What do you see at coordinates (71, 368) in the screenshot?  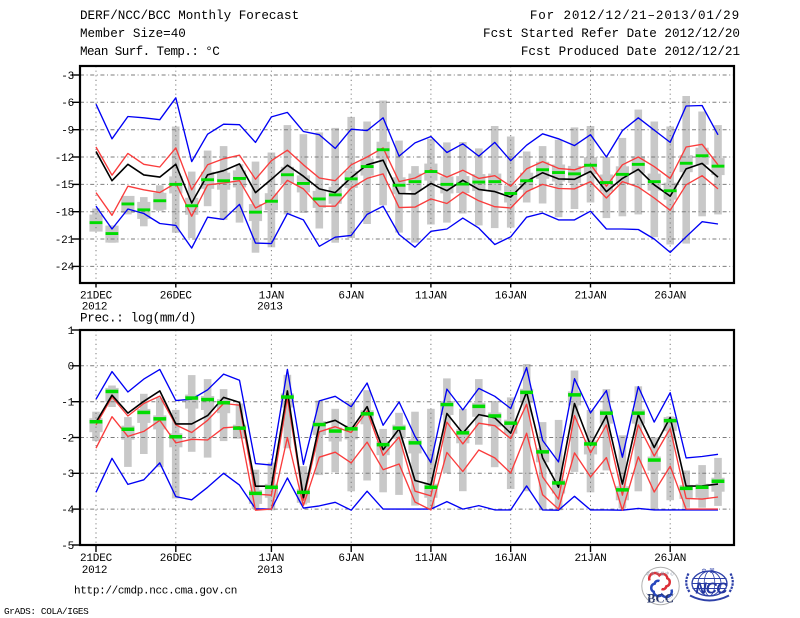 I see `svg-text: 0` at bounding box center [71, 368].